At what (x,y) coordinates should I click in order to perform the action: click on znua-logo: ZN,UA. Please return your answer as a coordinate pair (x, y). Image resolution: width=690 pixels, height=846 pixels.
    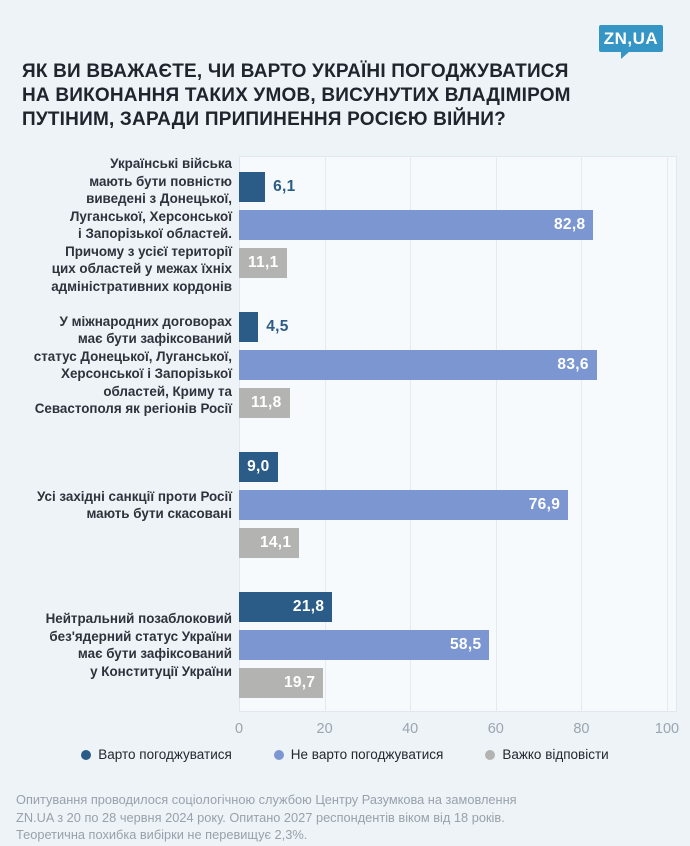
    Looking at the image, I should click on (631, 42).